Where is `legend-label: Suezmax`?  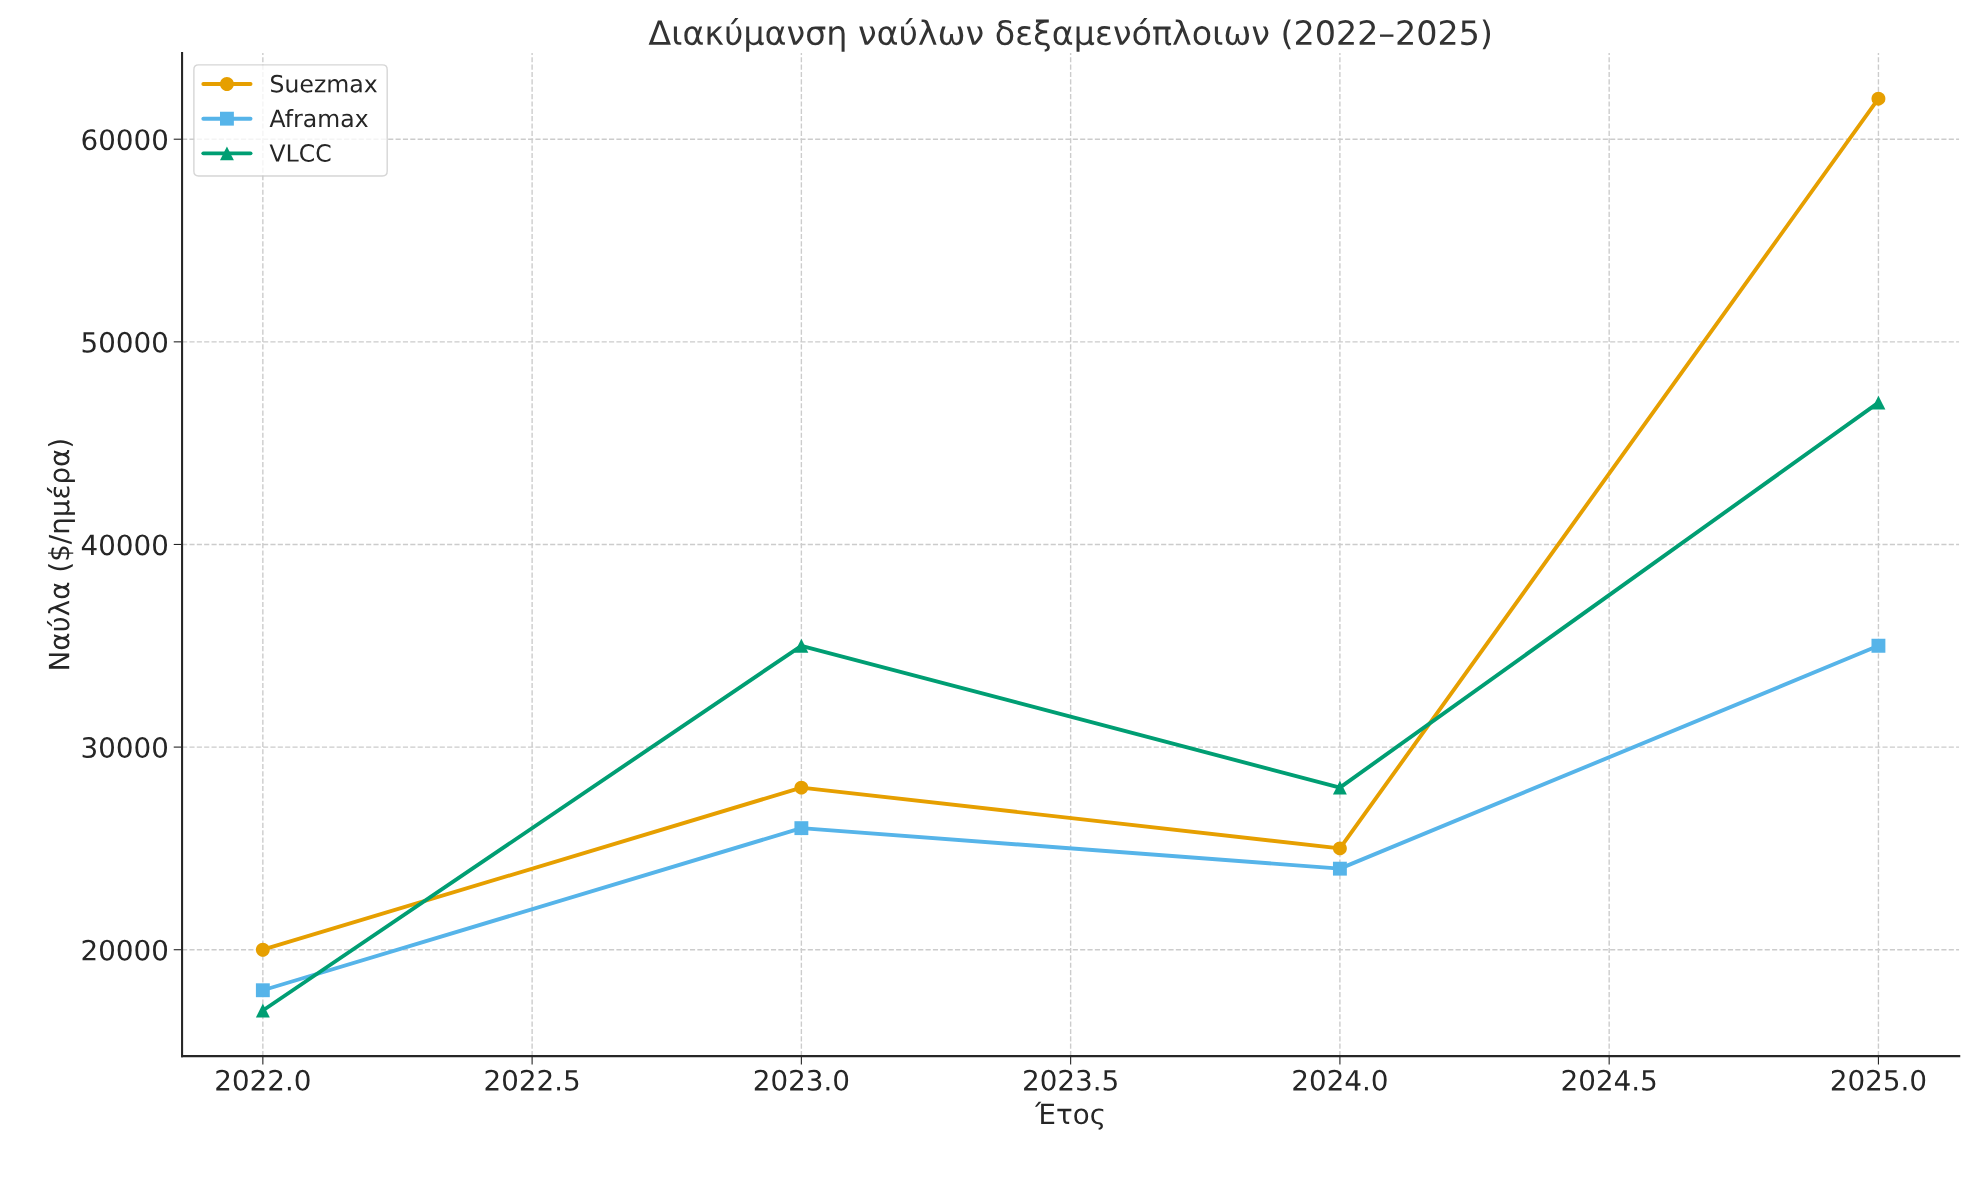 legend-label: Suezmax is located at coordinates (323, 83).